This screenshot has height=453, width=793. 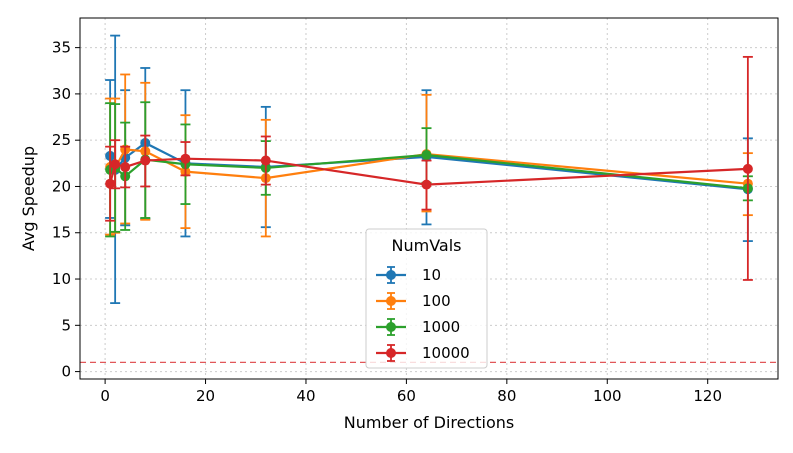 What do you see at coordinates (61, 186) in the screenshot?
I see `y-tick-label: 20` at bounding box center [61, 186].